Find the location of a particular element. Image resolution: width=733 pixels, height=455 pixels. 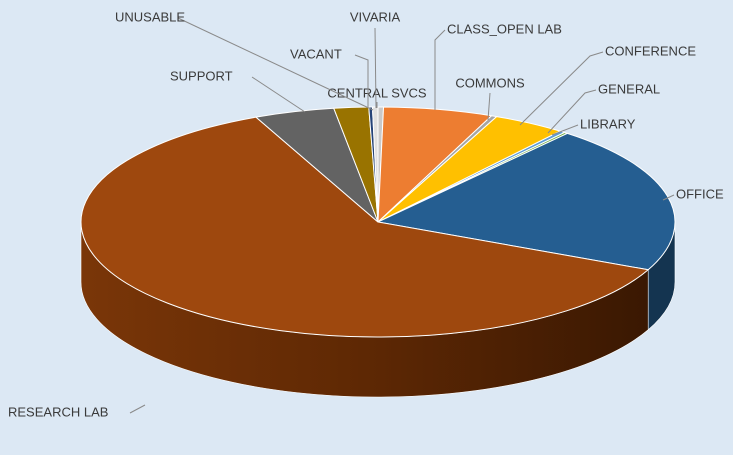

slice-label: RESEARCH LAB is located at coordinates (58, 411).